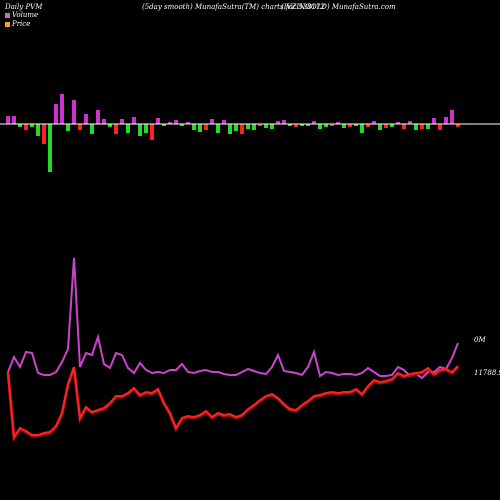 The height and width of the screenshot is (500, 500). Describe the element at coordinates (338, 7) in the screenshot. I see `header-right: (IVZINGOLD) MunafaSutra.com` at that location.